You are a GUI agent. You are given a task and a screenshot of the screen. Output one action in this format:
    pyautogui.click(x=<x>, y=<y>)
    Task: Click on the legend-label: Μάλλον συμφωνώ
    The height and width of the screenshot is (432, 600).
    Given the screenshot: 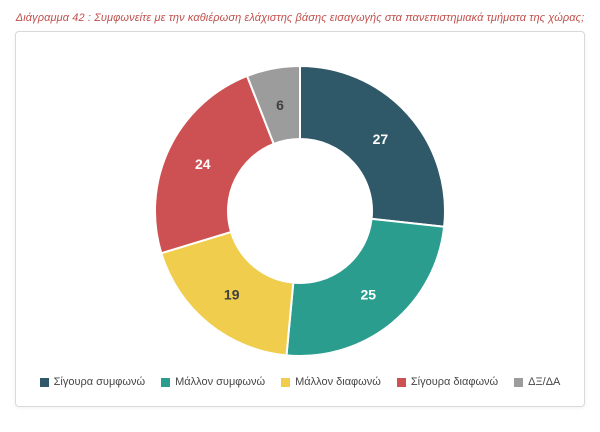 What is the action you would take?
    pyautogui.click(x=220, y=382)
    